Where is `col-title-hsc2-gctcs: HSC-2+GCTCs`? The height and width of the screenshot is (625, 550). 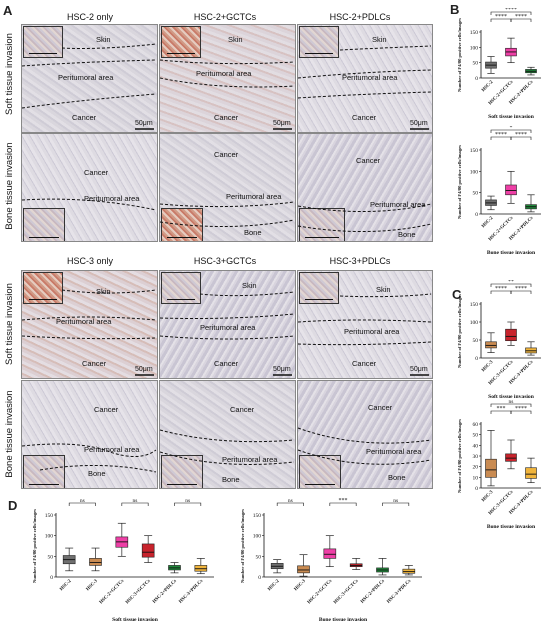
col-title-hsc2-gctcs: HSC-2+GCTCs is located at coordinates (225, 17).